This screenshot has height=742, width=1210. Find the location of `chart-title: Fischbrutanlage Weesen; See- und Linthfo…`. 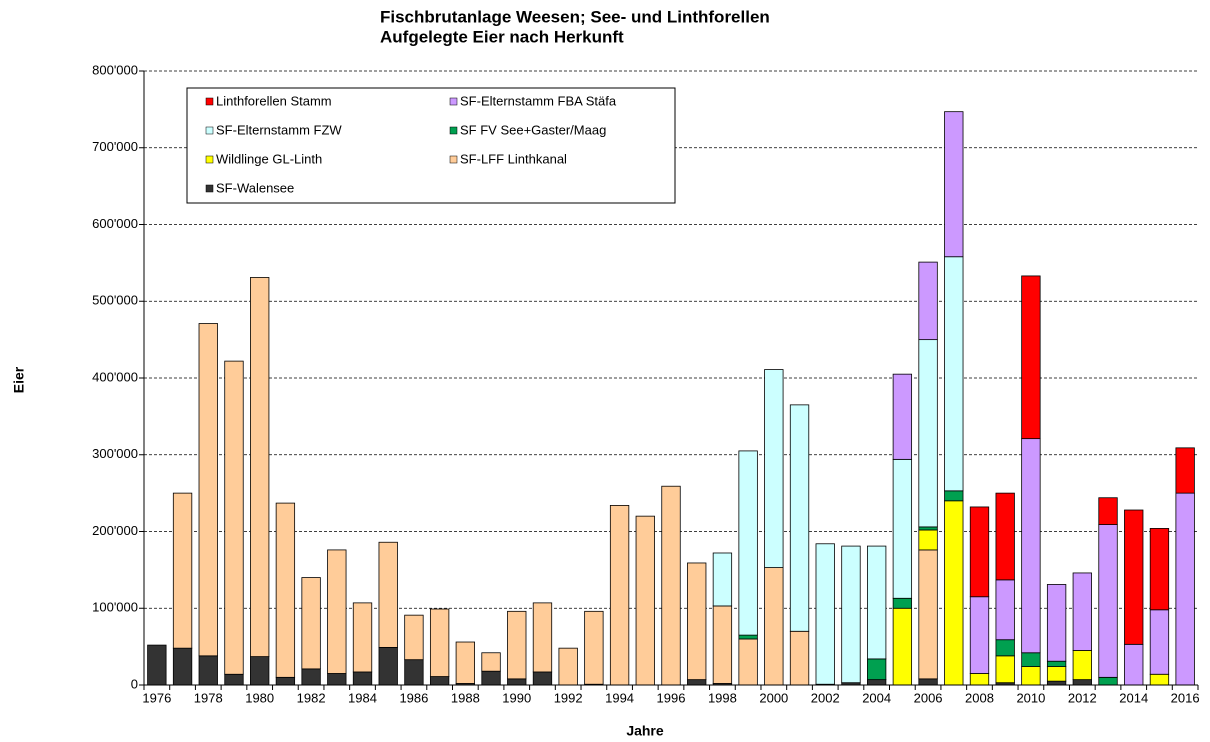

chart-title: Fischbrutanlage Weesen; See- und Linthfo… is located at coordinates (575, 16).